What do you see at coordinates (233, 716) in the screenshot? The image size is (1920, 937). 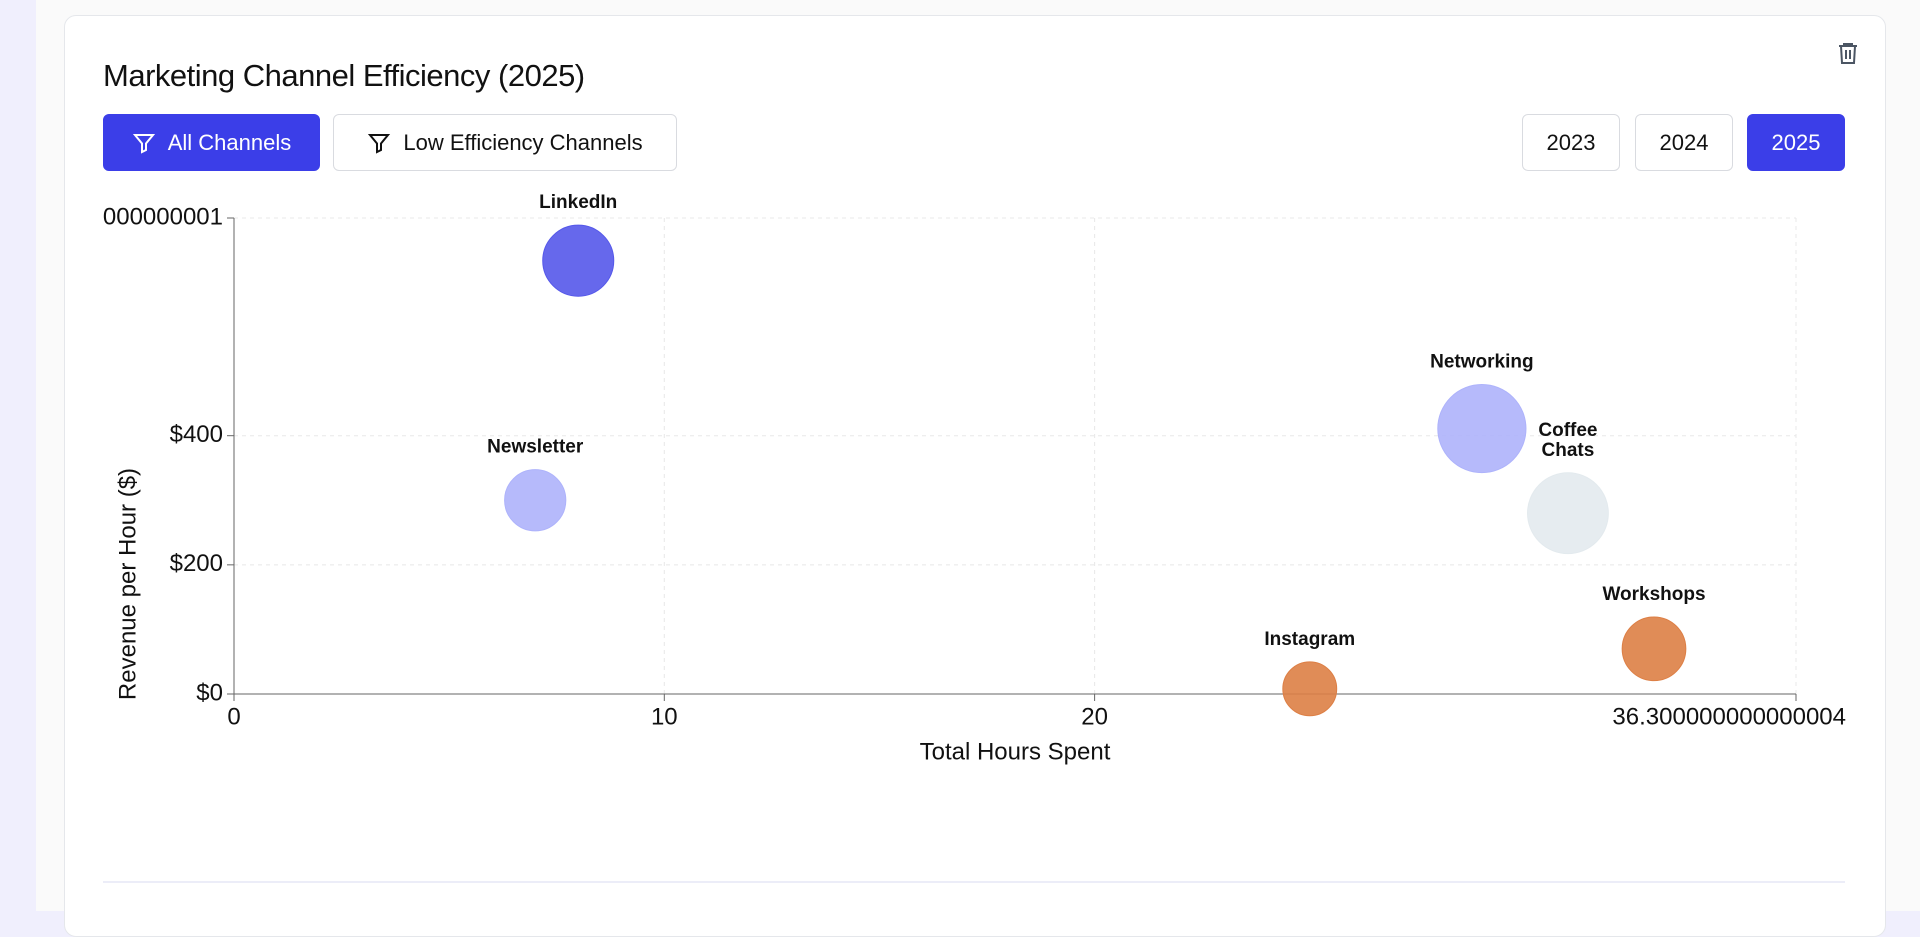 I see `x-tick-label: 0` at bounding box center [233, 716].